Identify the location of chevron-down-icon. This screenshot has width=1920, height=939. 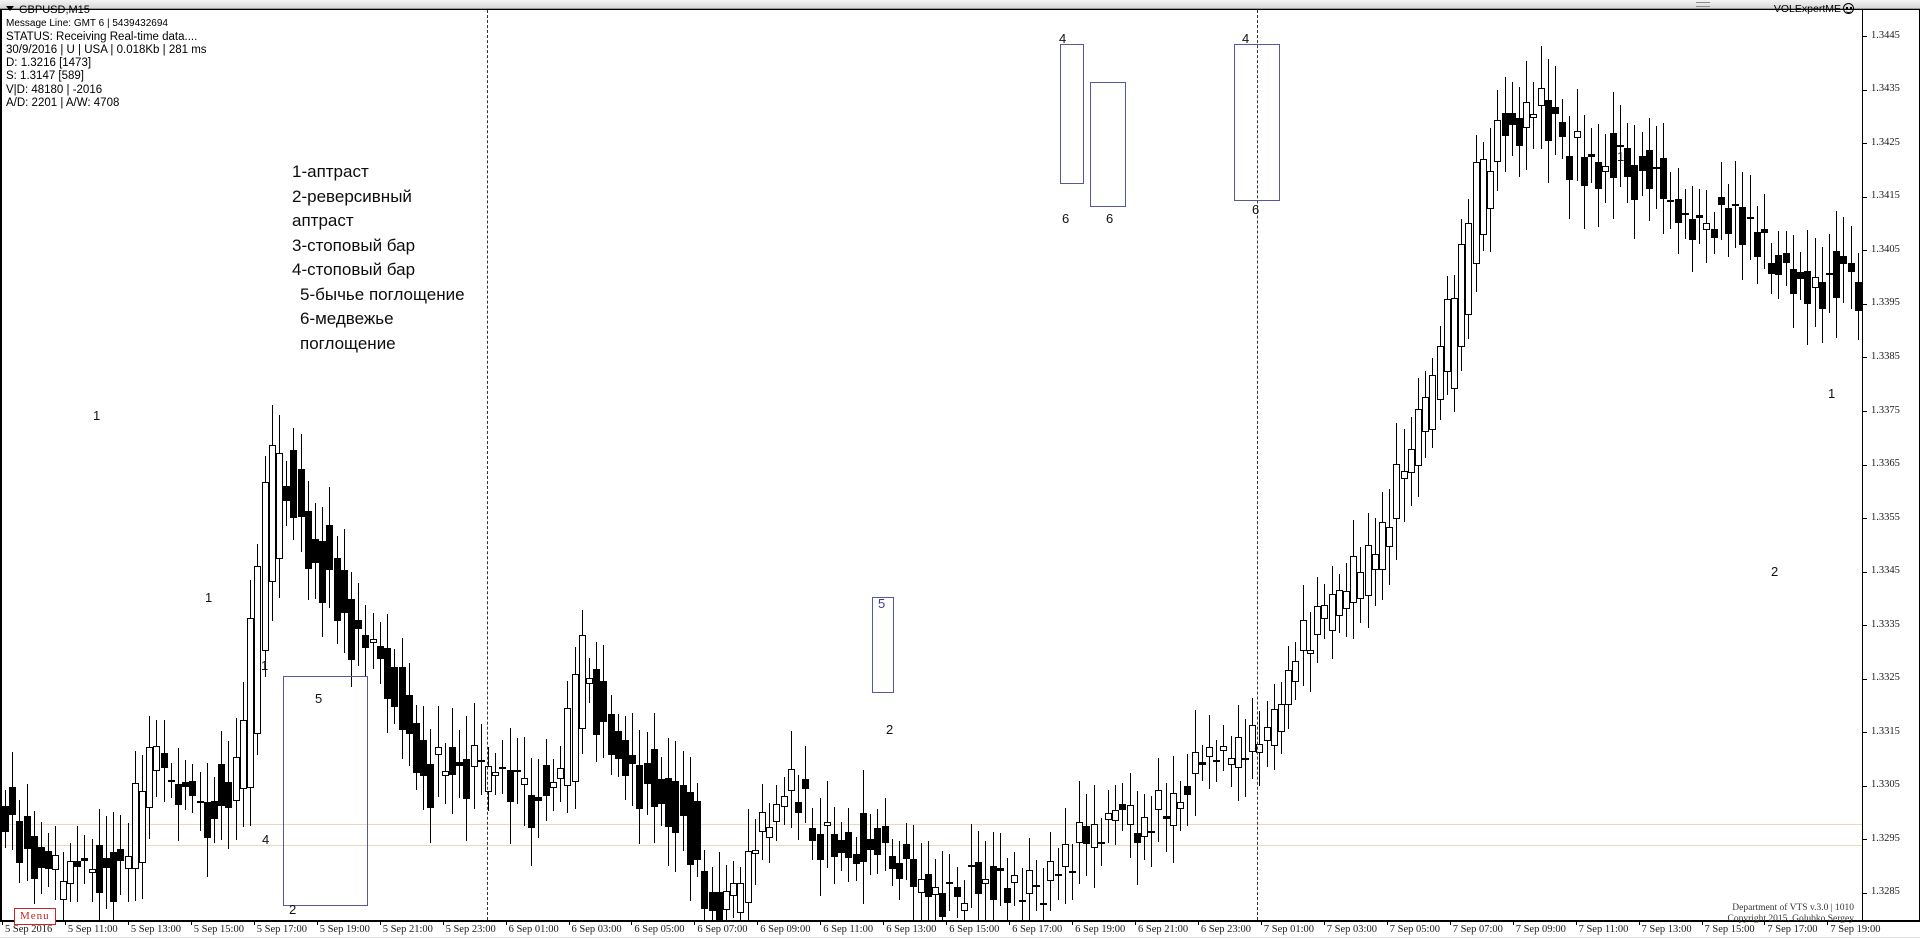
(10, 8).